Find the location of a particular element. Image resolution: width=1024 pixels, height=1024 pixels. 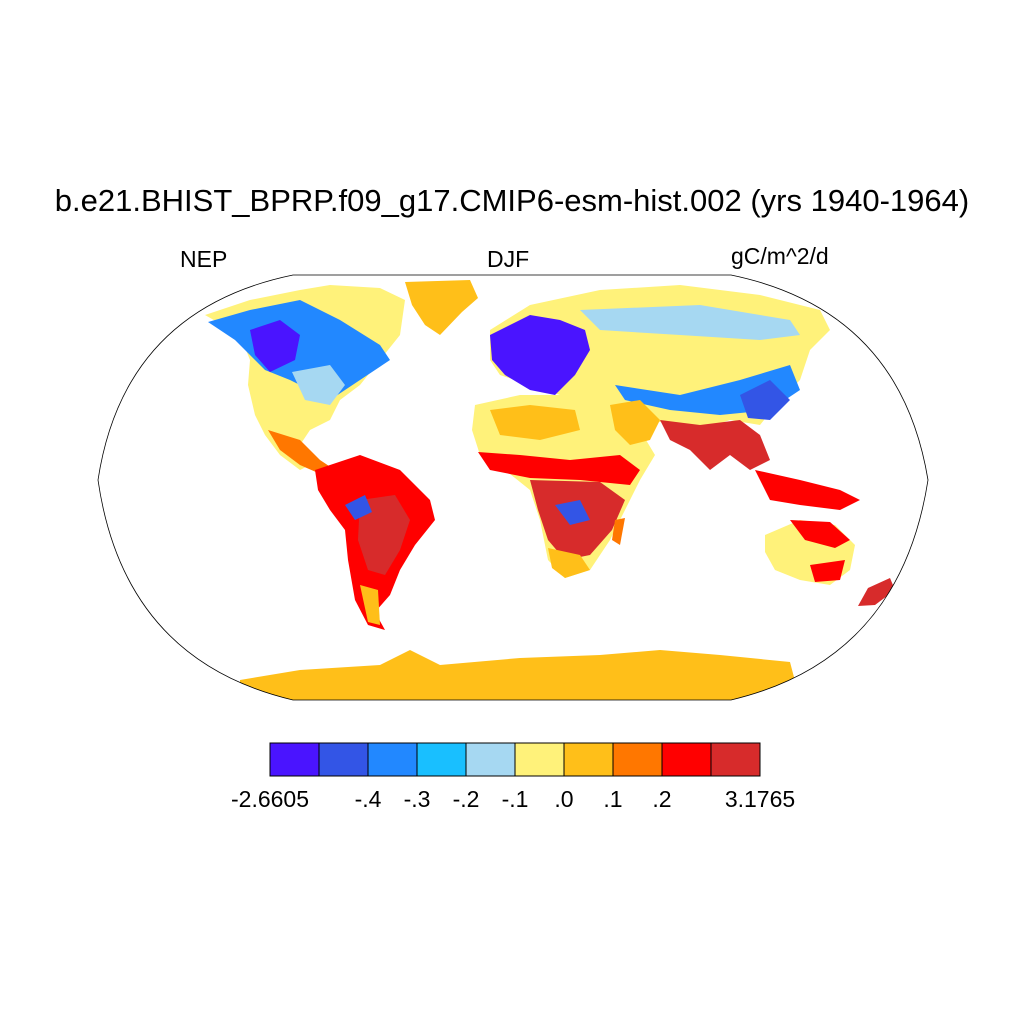

colorbar-tick-label: -.2 is located at coordinates (466, 799).